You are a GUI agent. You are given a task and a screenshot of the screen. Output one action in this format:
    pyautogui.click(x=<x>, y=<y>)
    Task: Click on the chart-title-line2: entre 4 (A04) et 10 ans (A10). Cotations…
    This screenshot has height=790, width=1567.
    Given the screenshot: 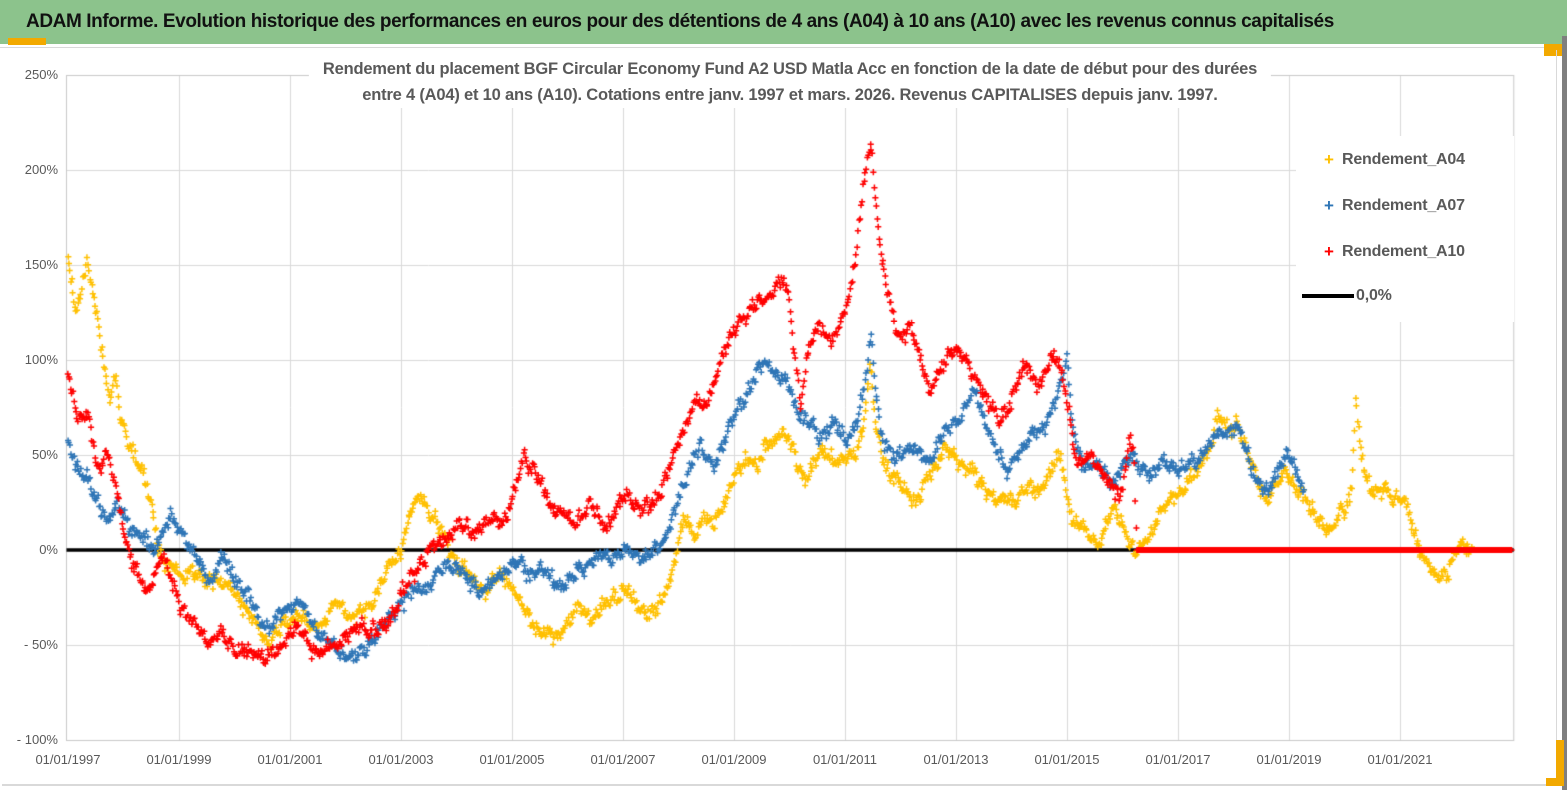 What is the action you would take?
    pyautogui.click(x=790, y=95)
    